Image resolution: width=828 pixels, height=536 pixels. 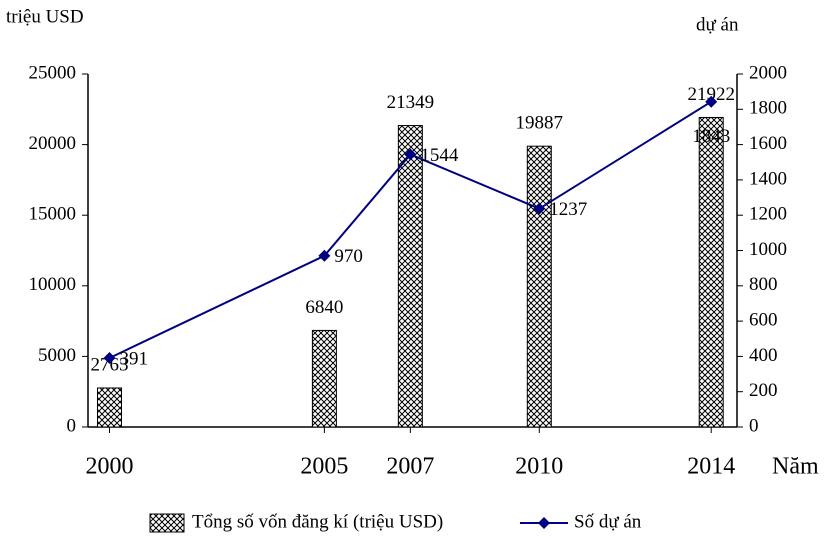 What do you see at coordinates (717, 24) in the screenshot?
I see `y2-axis-title: dự án` at bounding box center [717, 24].